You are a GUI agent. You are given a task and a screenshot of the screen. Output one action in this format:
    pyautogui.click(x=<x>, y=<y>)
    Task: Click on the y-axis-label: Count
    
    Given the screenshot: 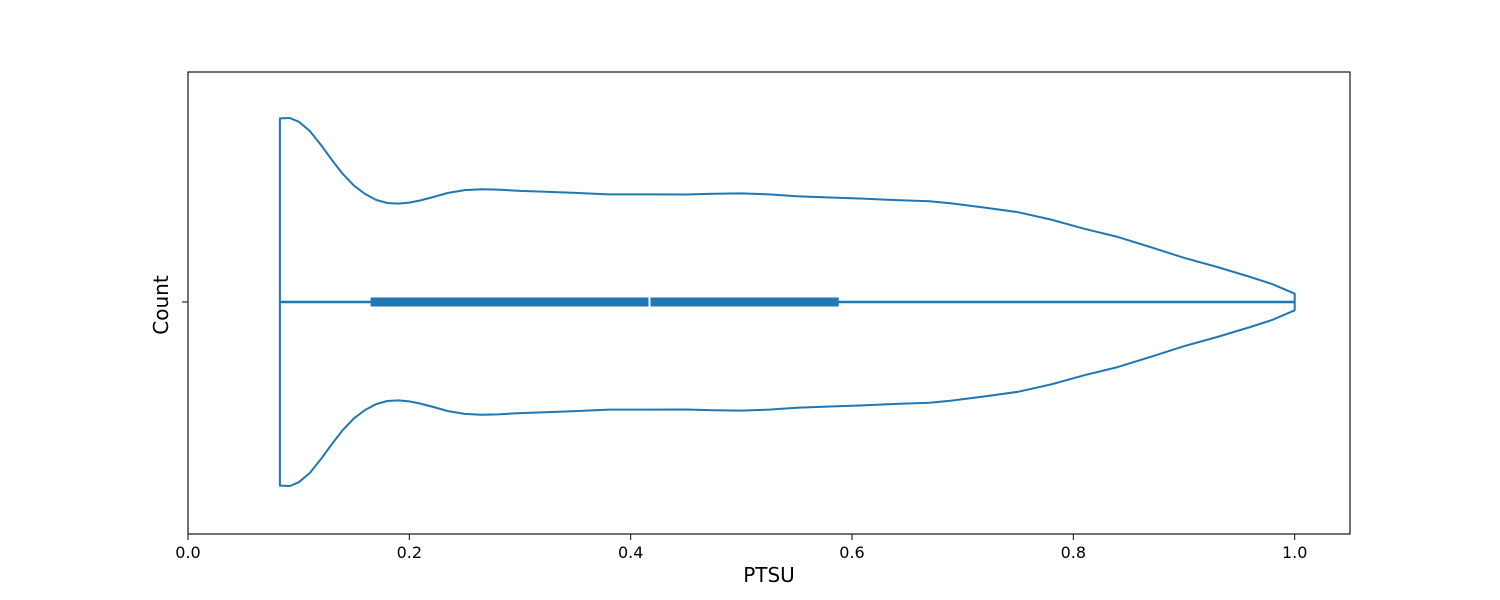 What is the action you would take?
    pyautogui.click(x=161, y=305)
    